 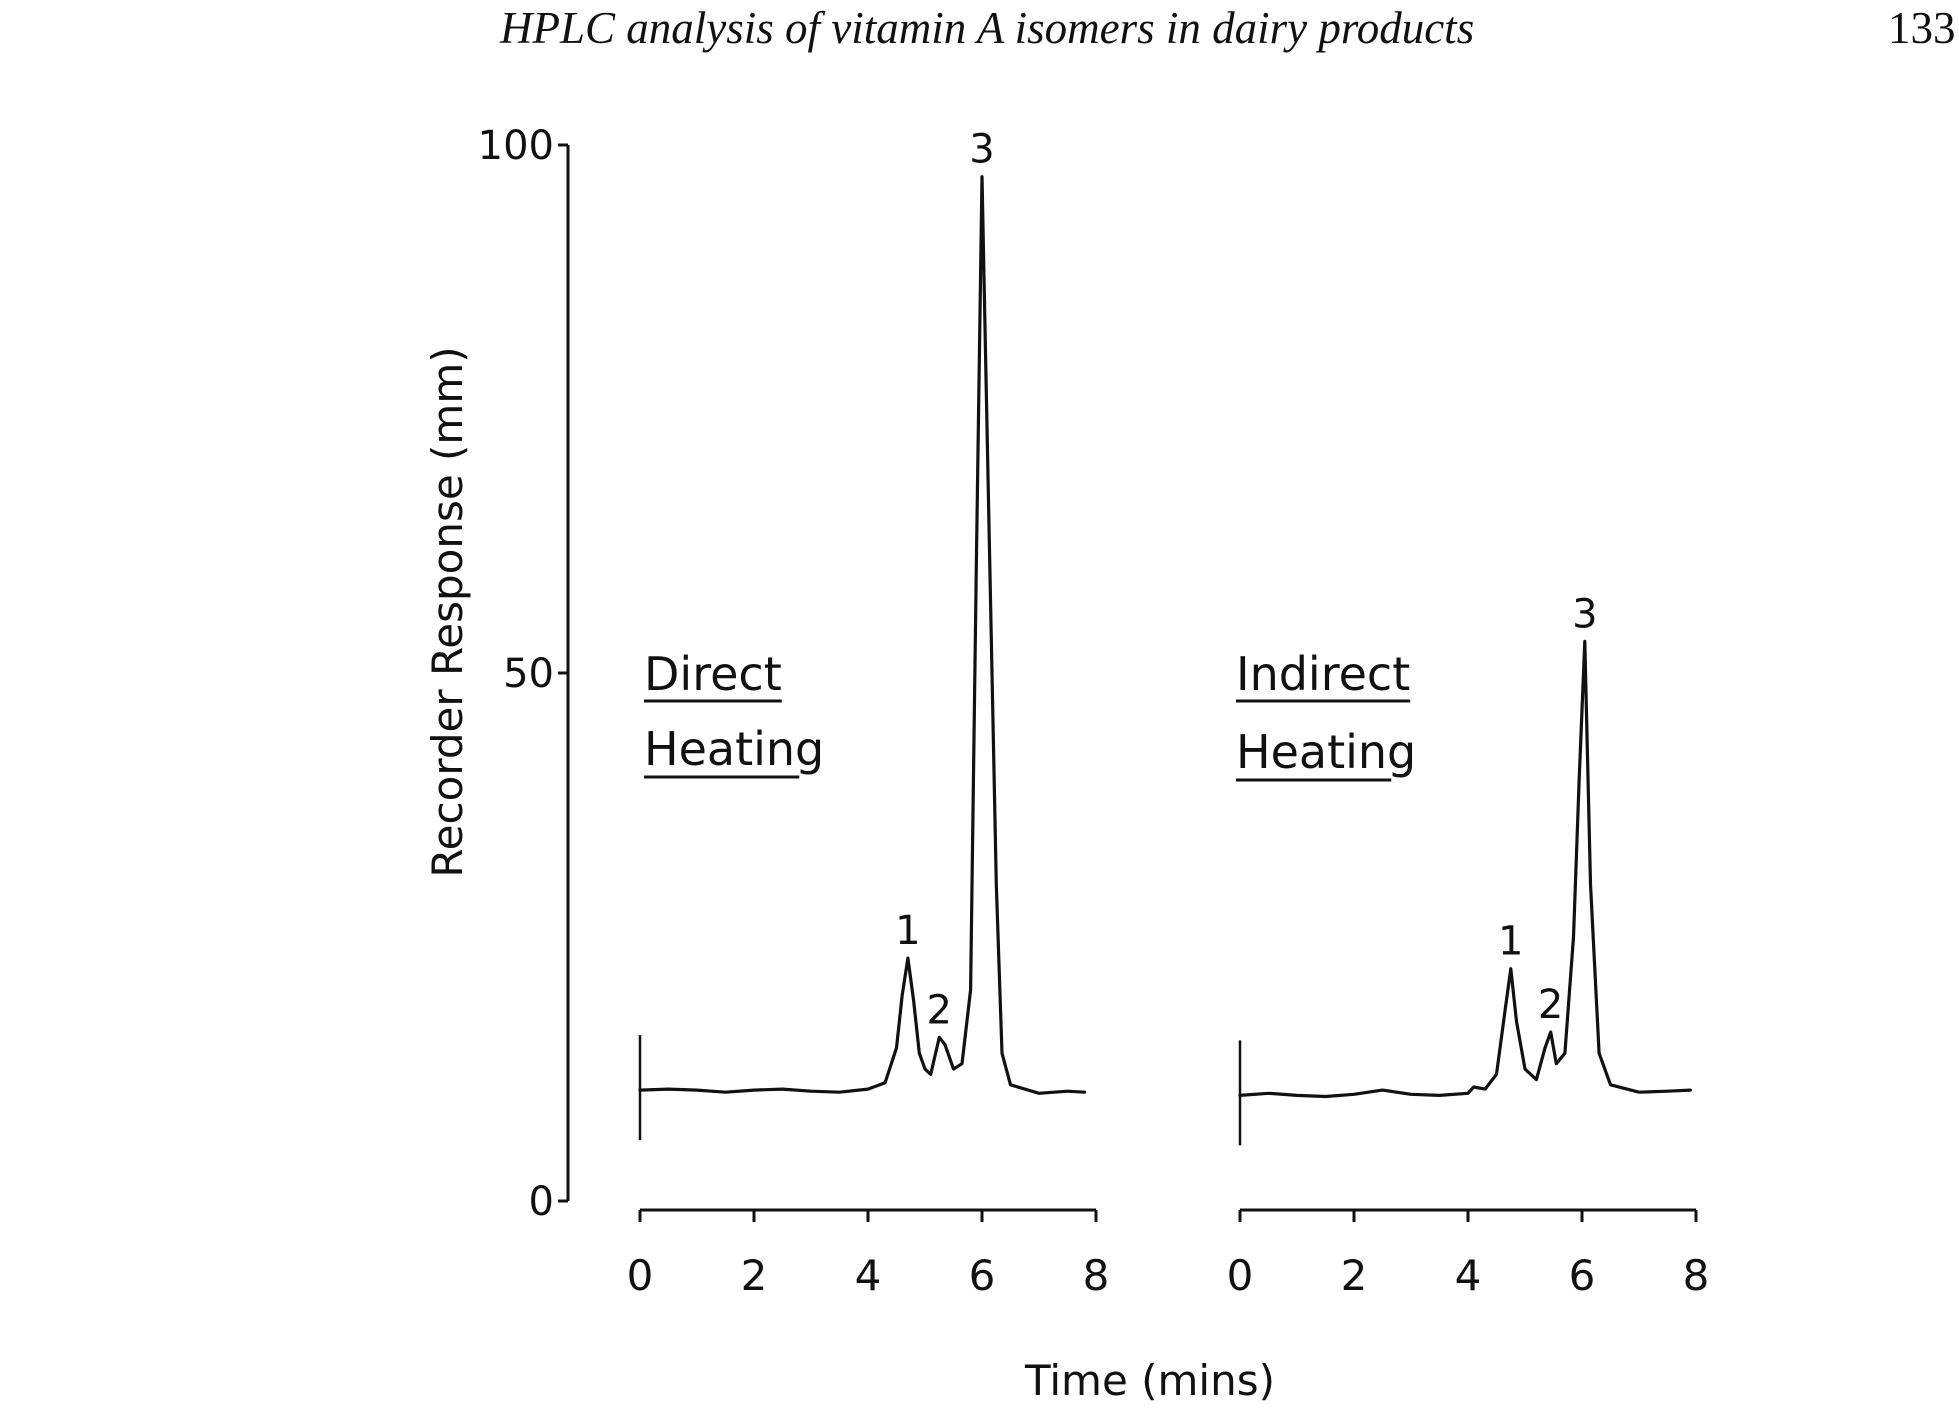 What do you see at coordinates (528, 674) in the screenshot?
I see `y-tick-label: 50` at bounding box center [528, 674].